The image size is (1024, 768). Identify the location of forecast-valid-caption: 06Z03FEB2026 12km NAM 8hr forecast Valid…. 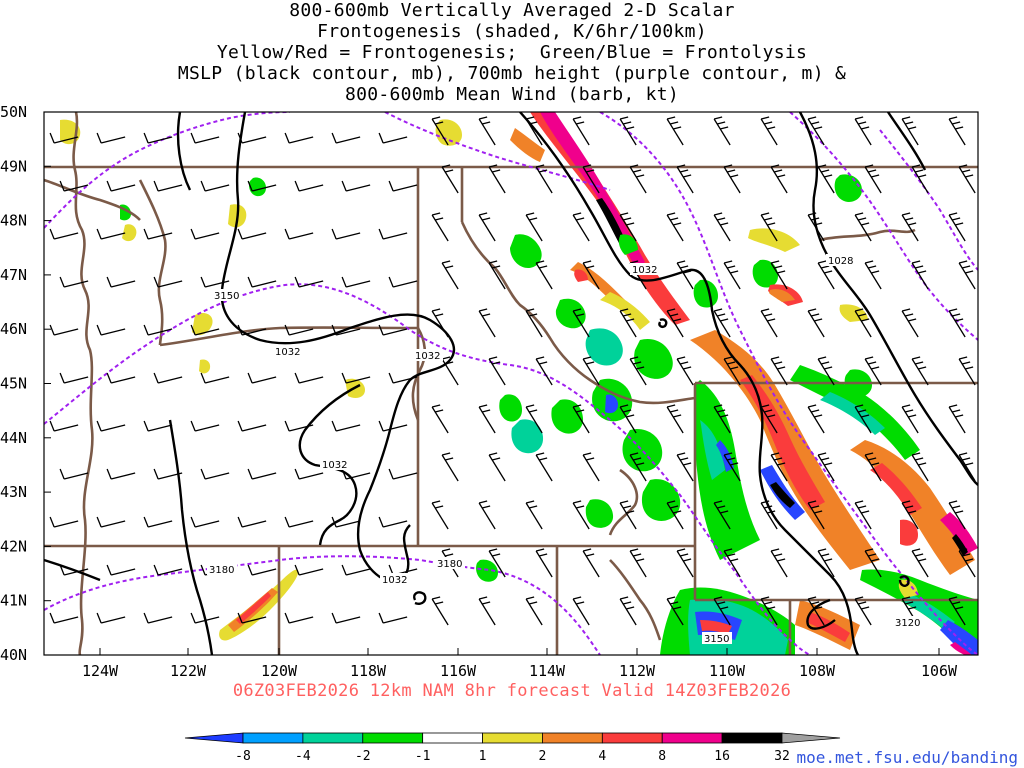
(512, 691).